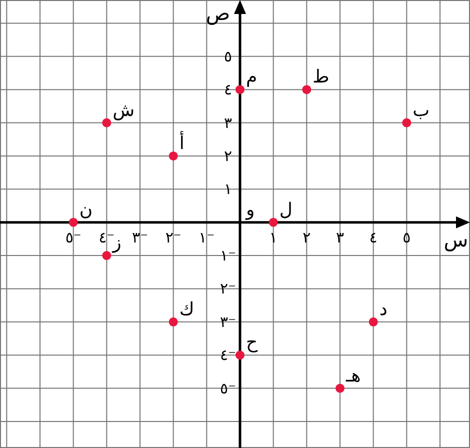 The height and width of the screenshot is (448, 470). What do you see at coordinates (285, 209) in the screenshot?
I see `annotation: ل` at bounding box center [285, 209].